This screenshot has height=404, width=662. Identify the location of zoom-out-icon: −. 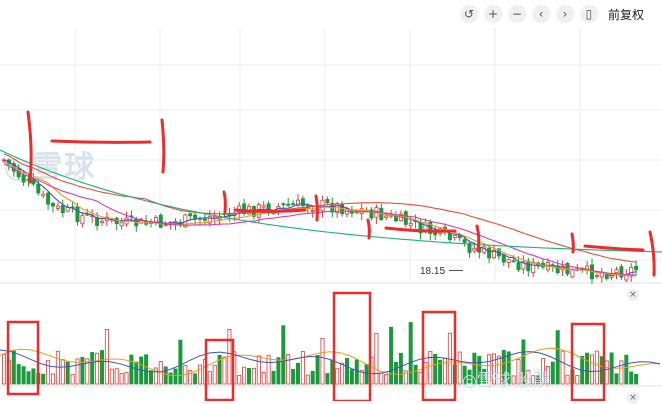
(516, 14).